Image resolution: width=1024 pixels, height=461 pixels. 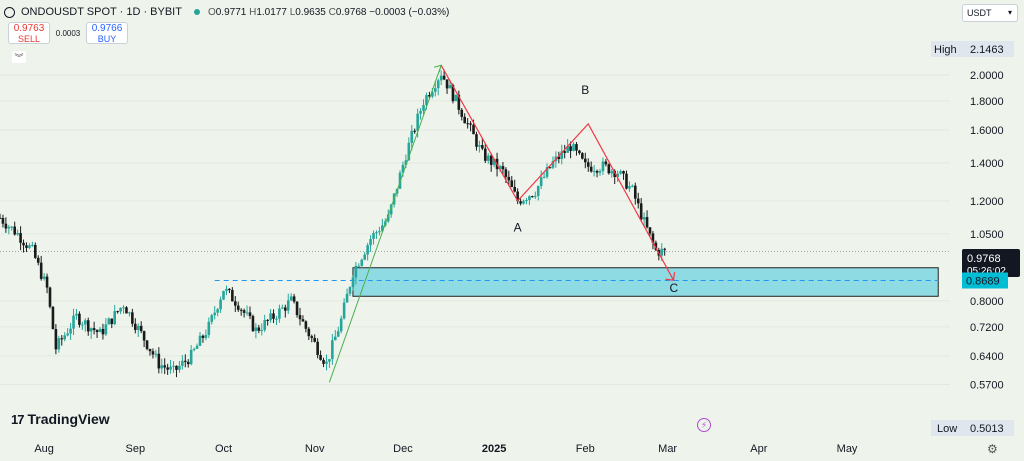 I want to click on last-price-badge, so click(x=991, y=263).